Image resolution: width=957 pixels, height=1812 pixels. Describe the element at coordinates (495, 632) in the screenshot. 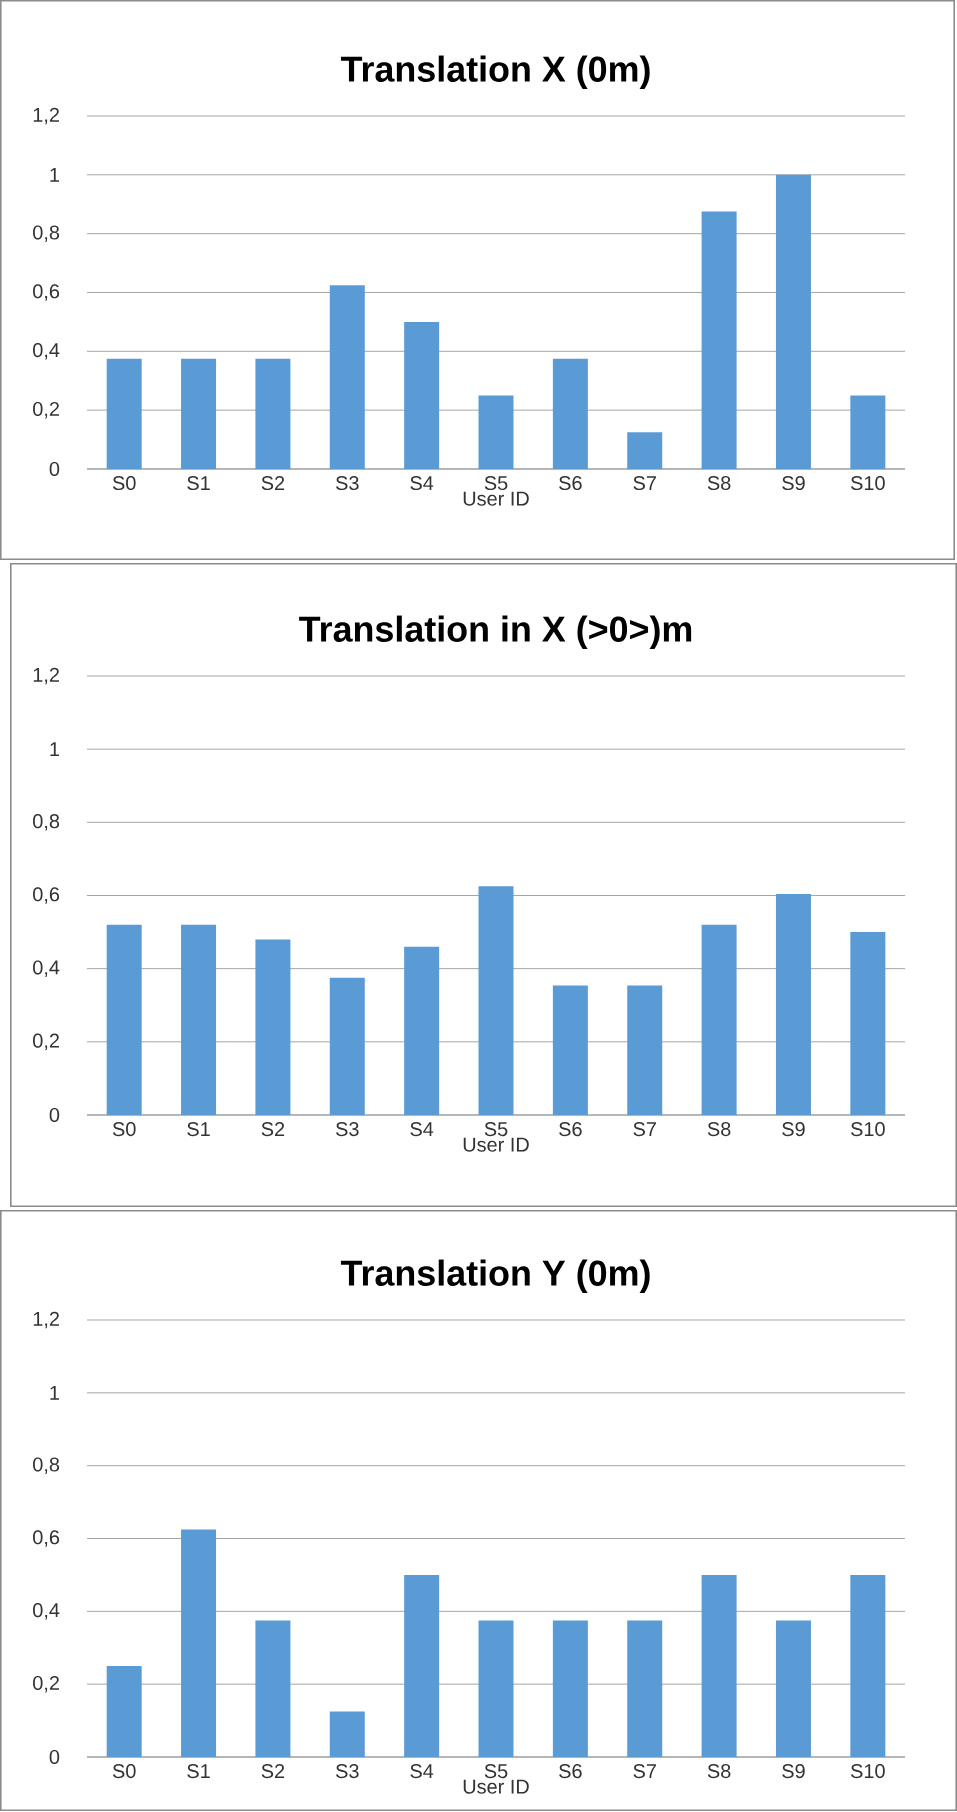

I see `chart-title: Translation in X (>0>)m` at that location.